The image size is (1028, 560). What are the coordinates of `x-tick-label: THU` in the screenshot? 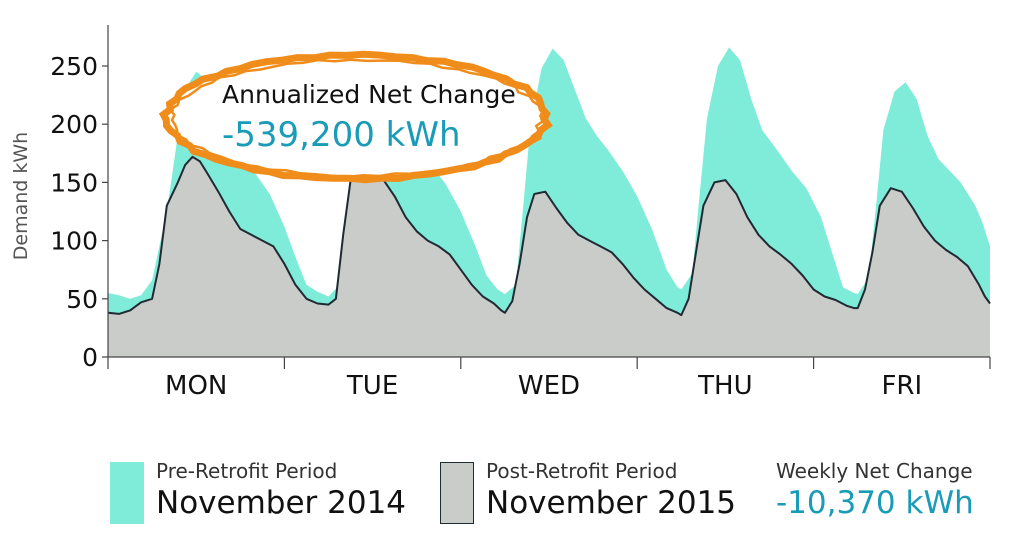 It's located at (724, 386).